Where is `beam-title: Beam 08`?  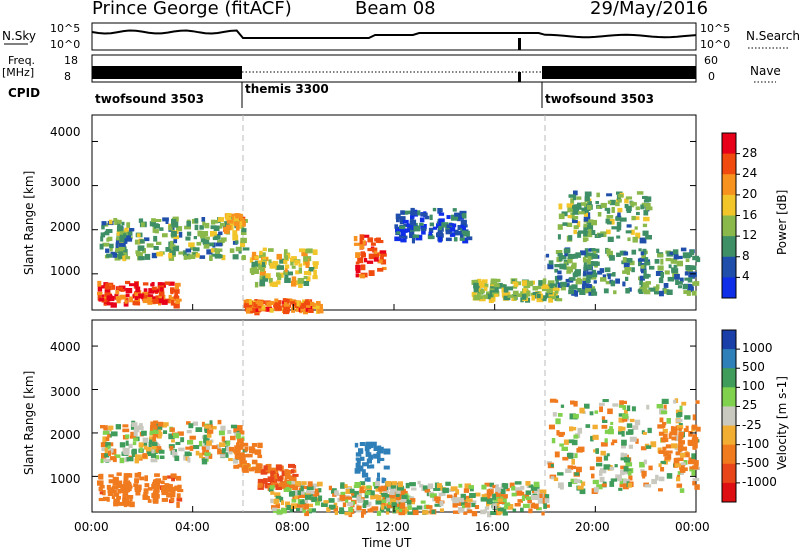 beam-title: Beam 08 is located at coordinates (395, 9).